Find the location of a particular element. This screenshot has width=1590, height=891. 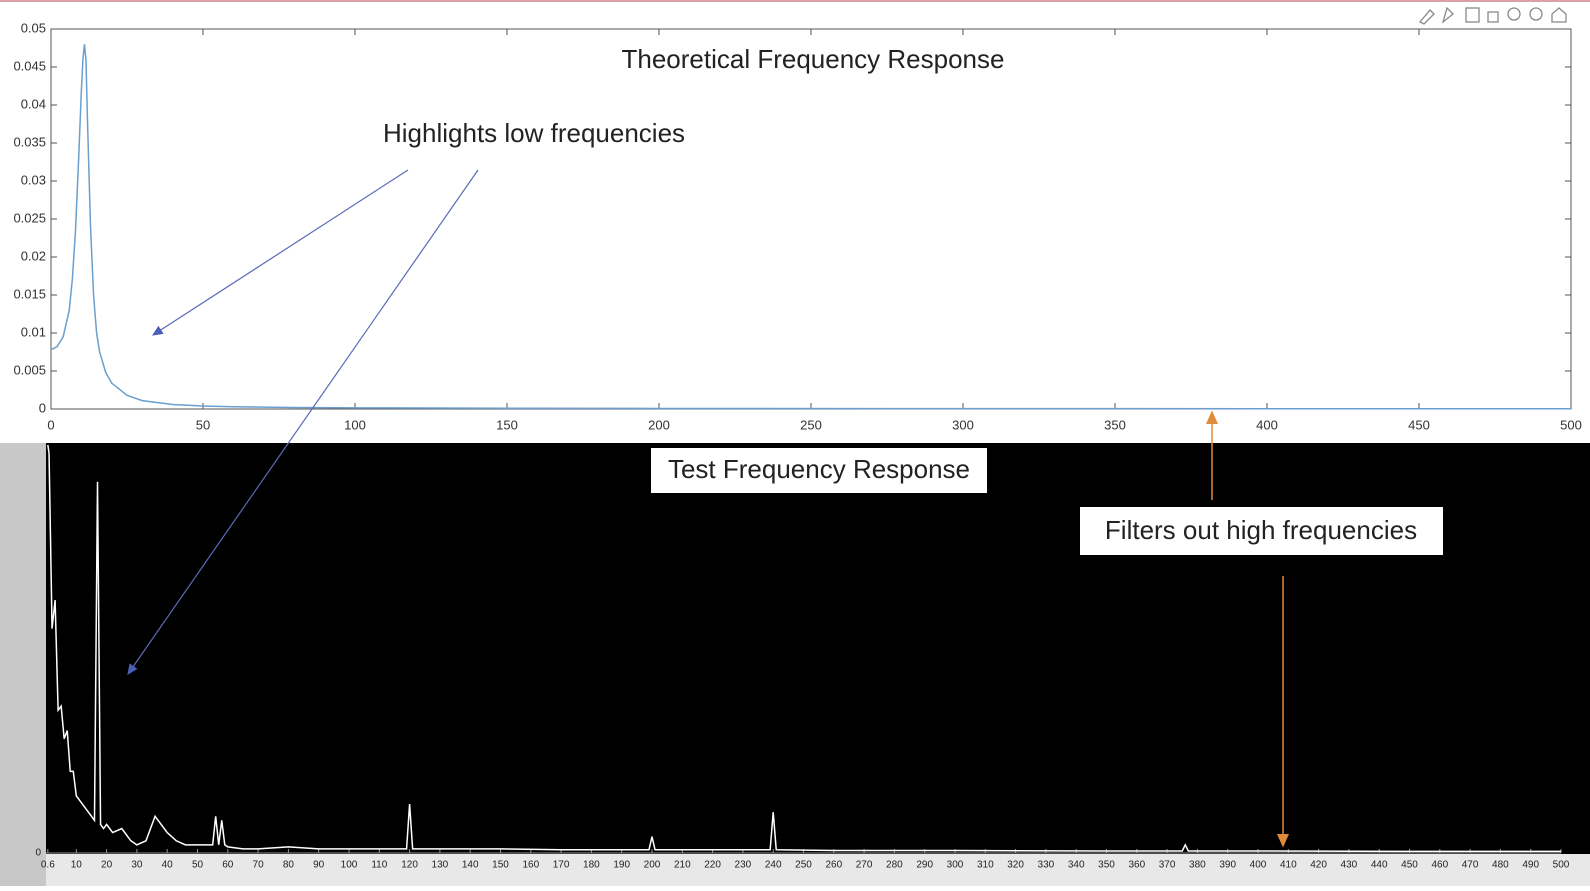

bottom-axis-bg is located at coordinates (818, 870).